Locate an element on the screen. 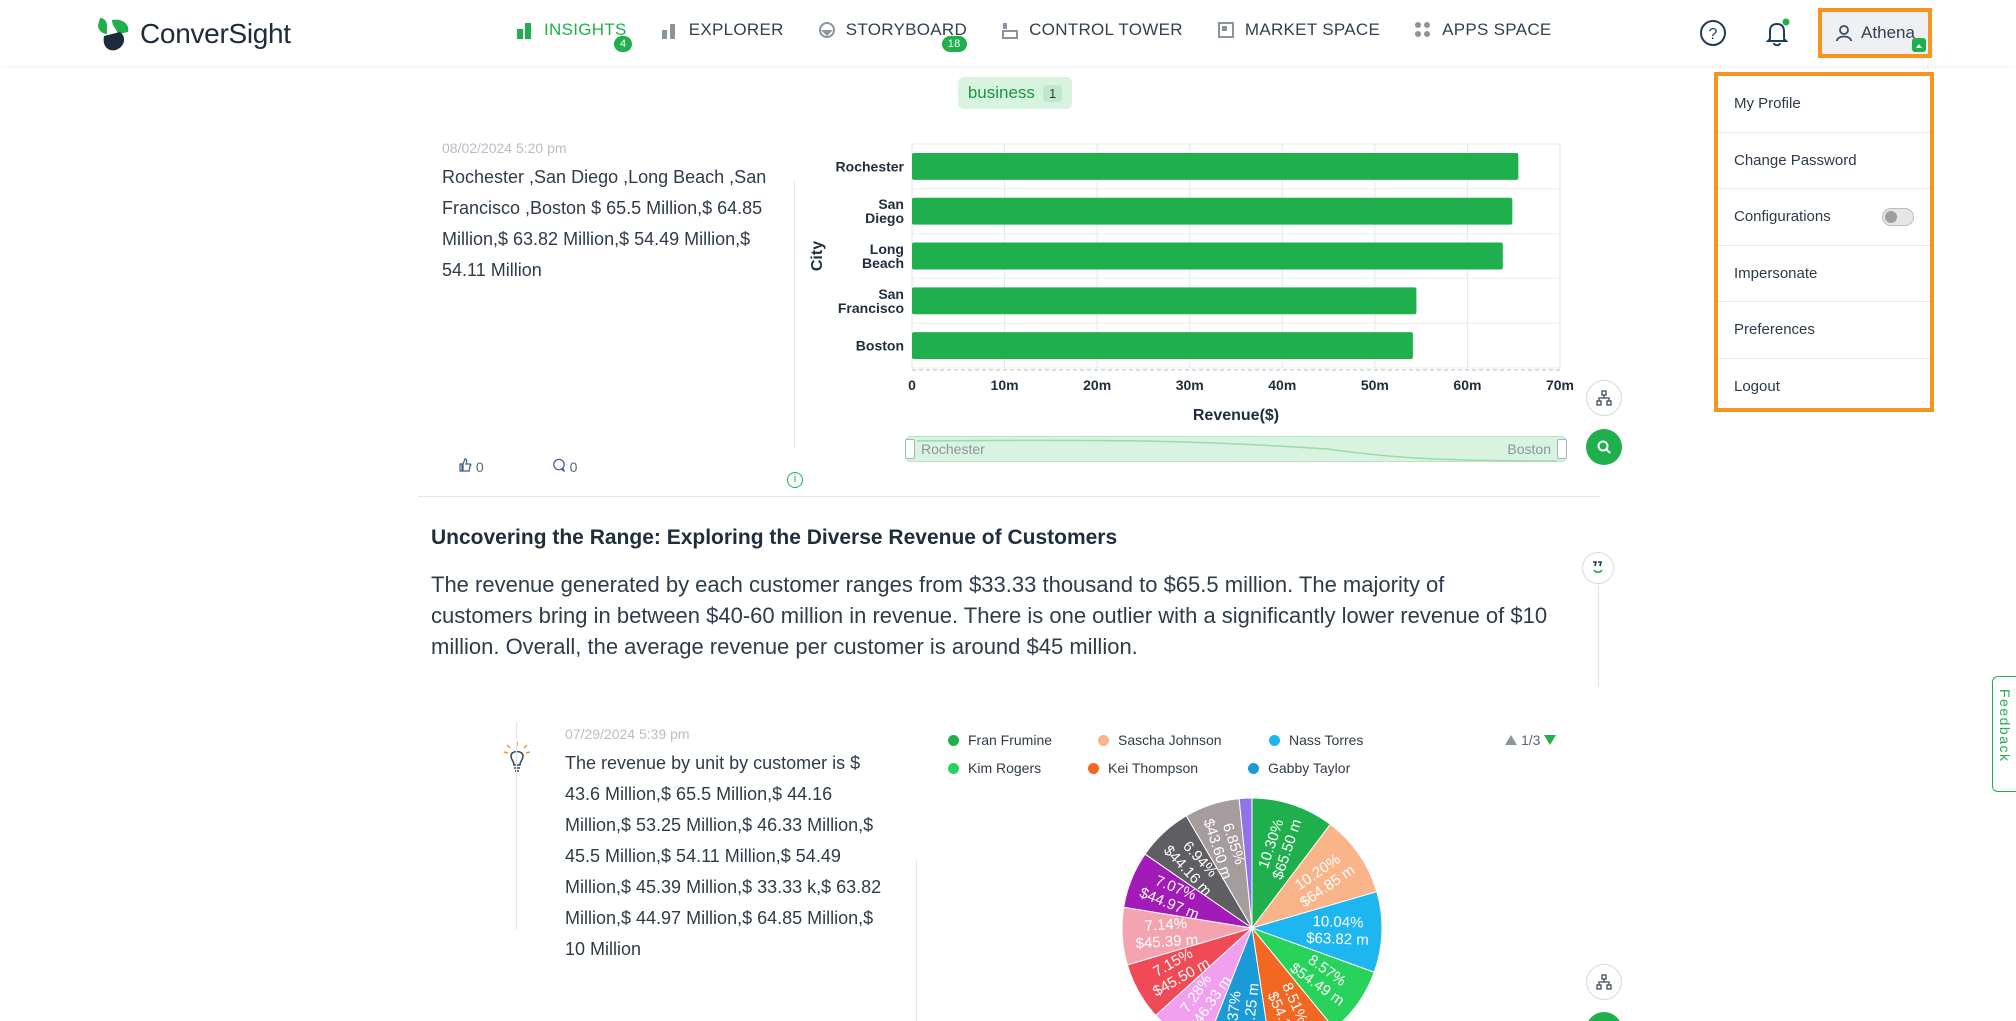  user-menu-button: Athena is located at coordinates (1875, 33).